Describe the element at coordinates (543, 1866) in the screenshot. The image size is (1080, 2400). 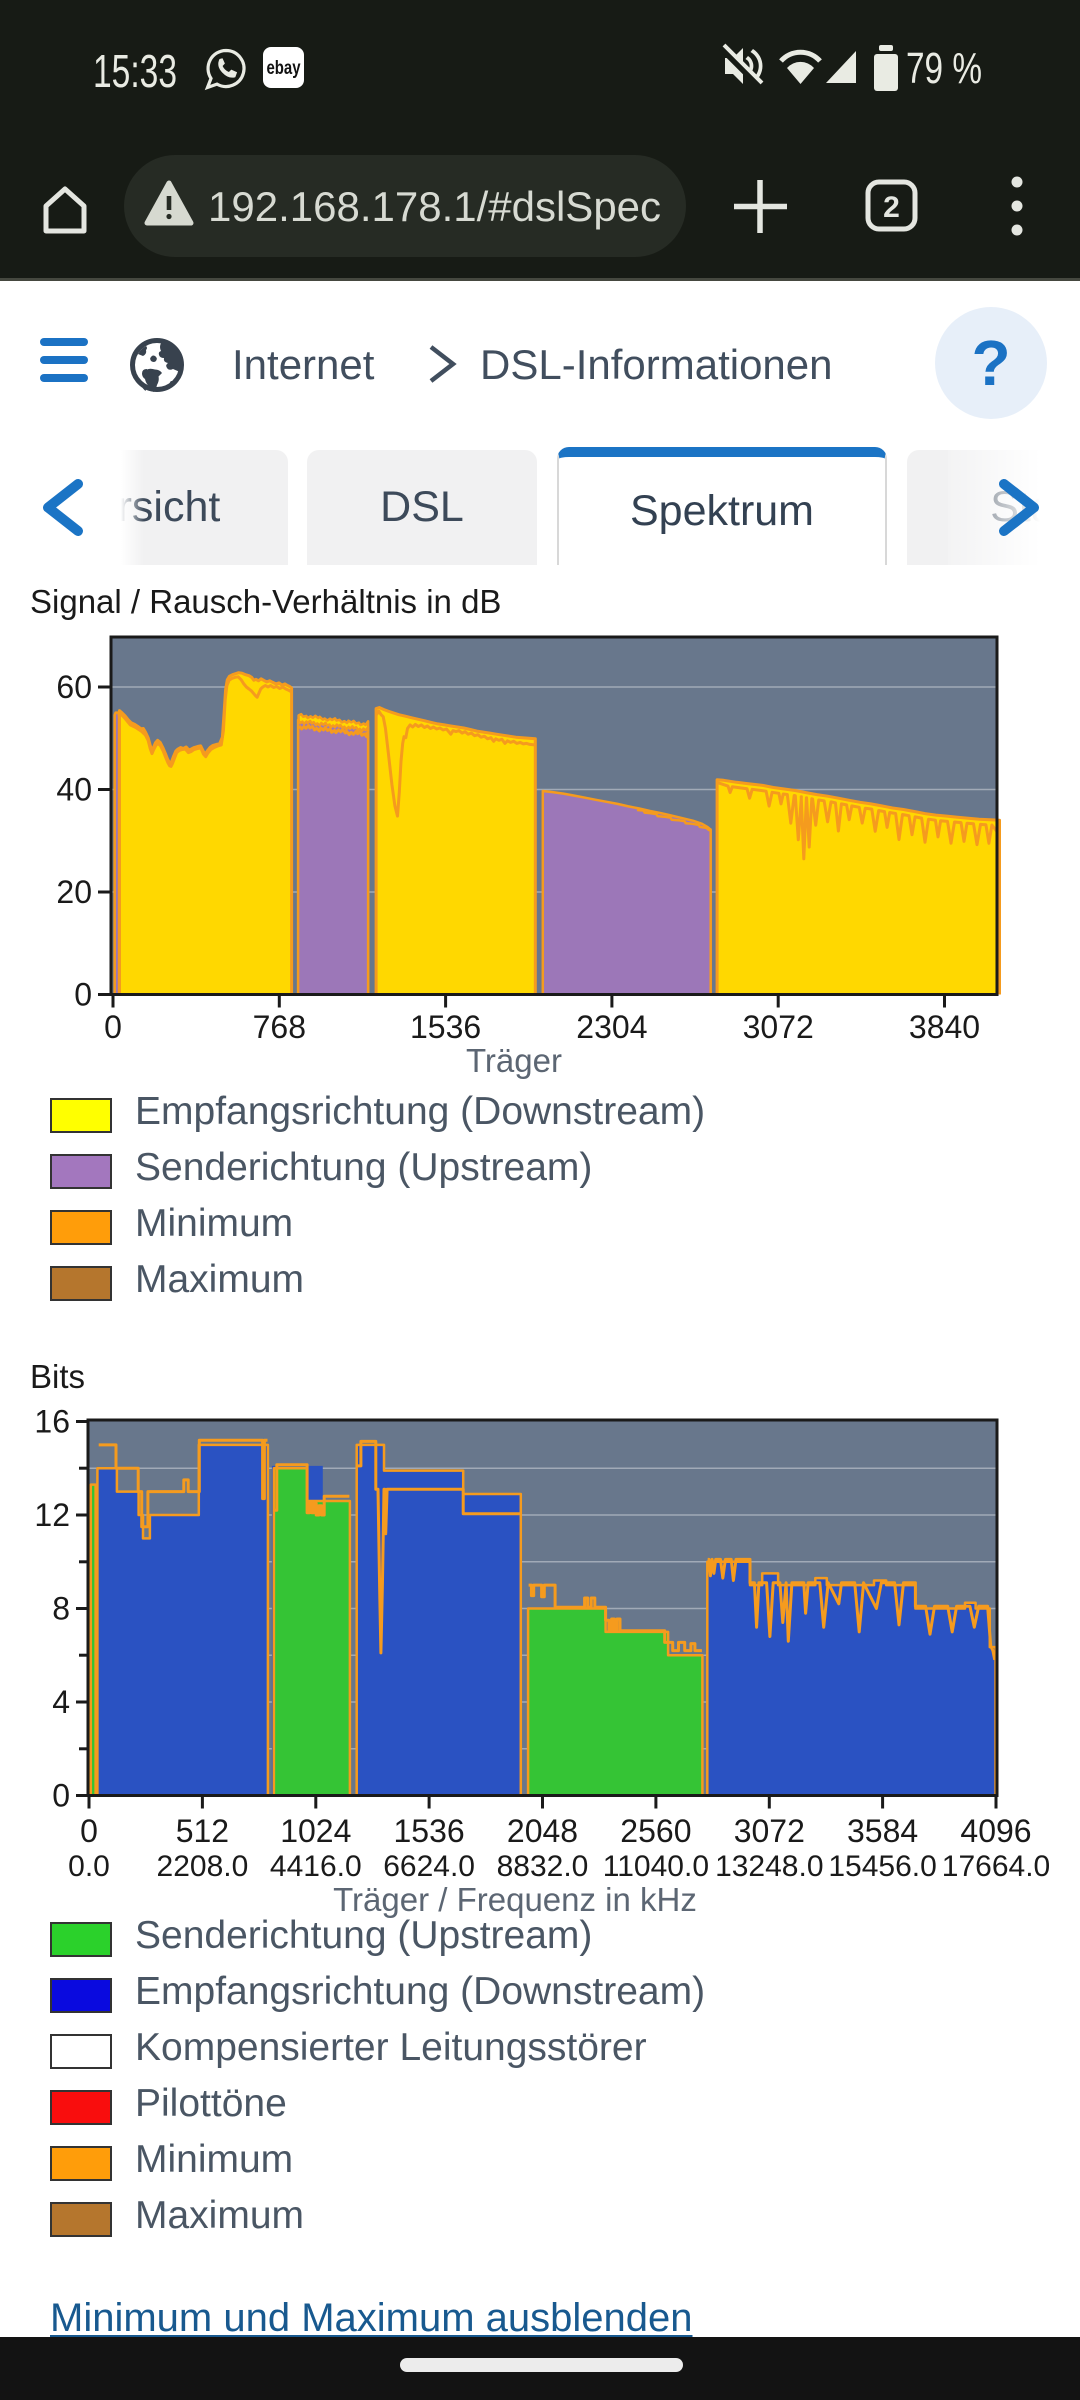
I see `svg-text: 8832.0` at that location.